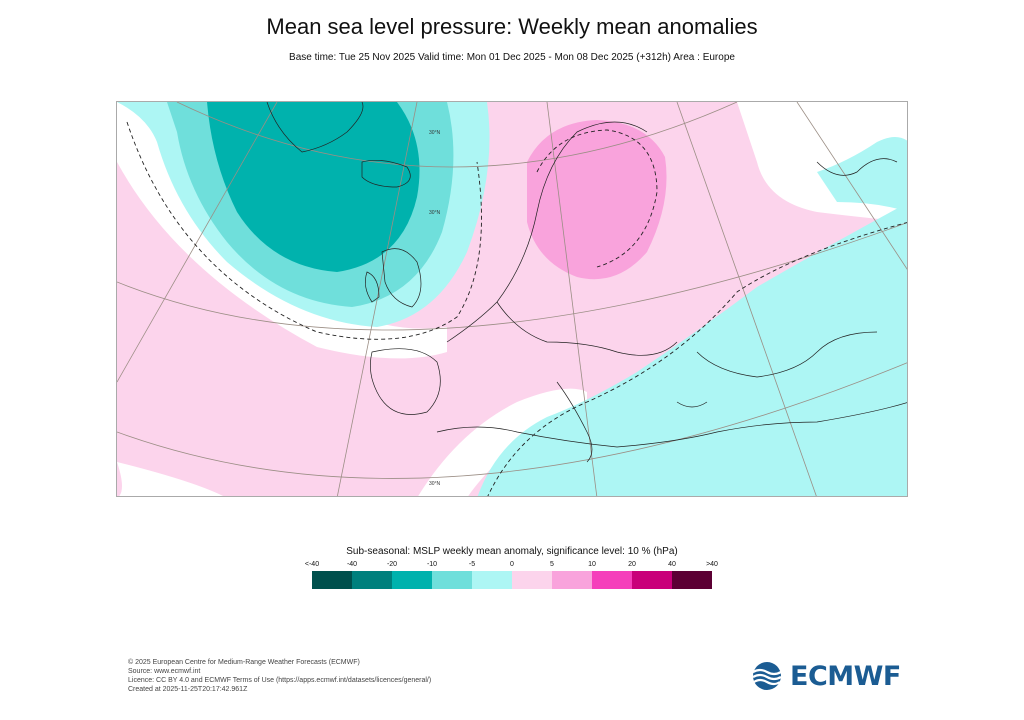 The width and height of the screenshot is (1024, 720). I want to click on colorbar-tick-label: 0, so click(512, 564).